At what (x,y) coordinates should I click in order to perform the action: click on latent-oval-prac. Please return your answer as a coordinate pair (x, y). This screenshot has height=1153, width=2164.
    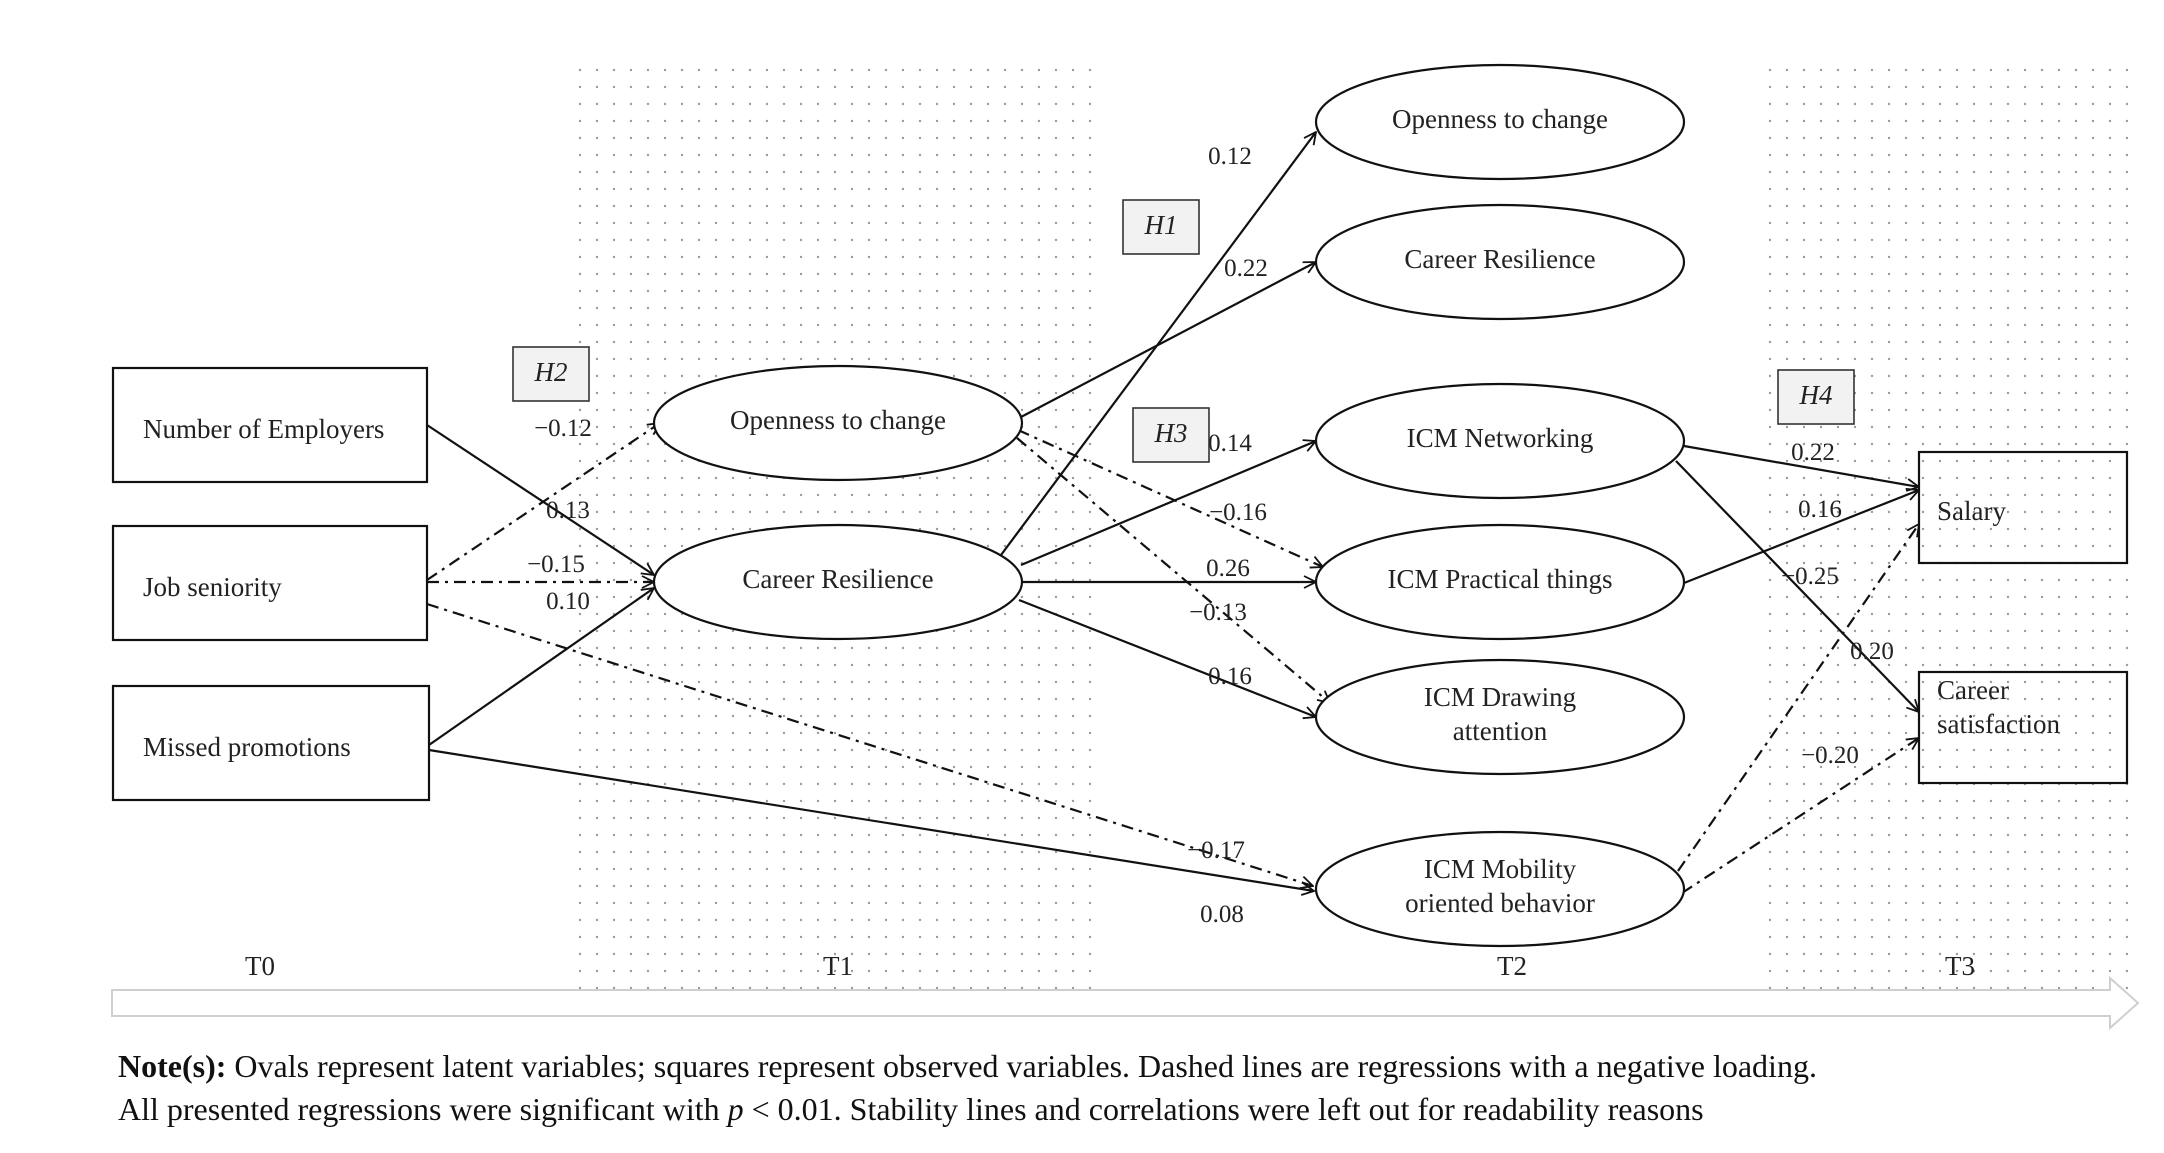
    Looking at the image, I should click on (1500, 582).